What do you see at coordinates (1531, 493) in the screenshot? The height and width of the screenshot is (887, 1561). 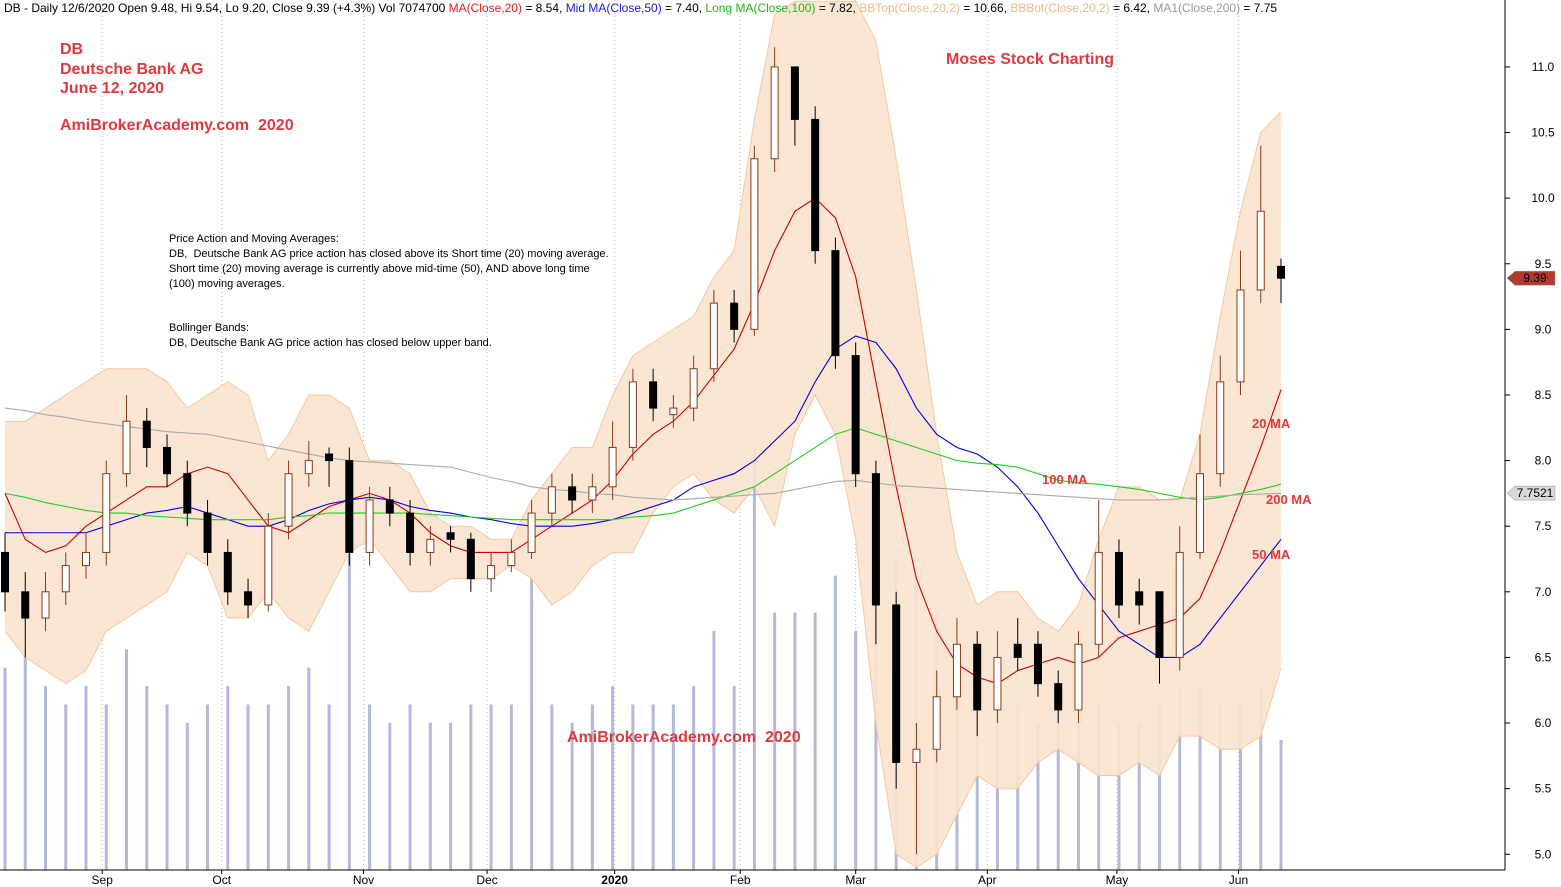 I see `price-marker` at bounding box center [1531, 493].